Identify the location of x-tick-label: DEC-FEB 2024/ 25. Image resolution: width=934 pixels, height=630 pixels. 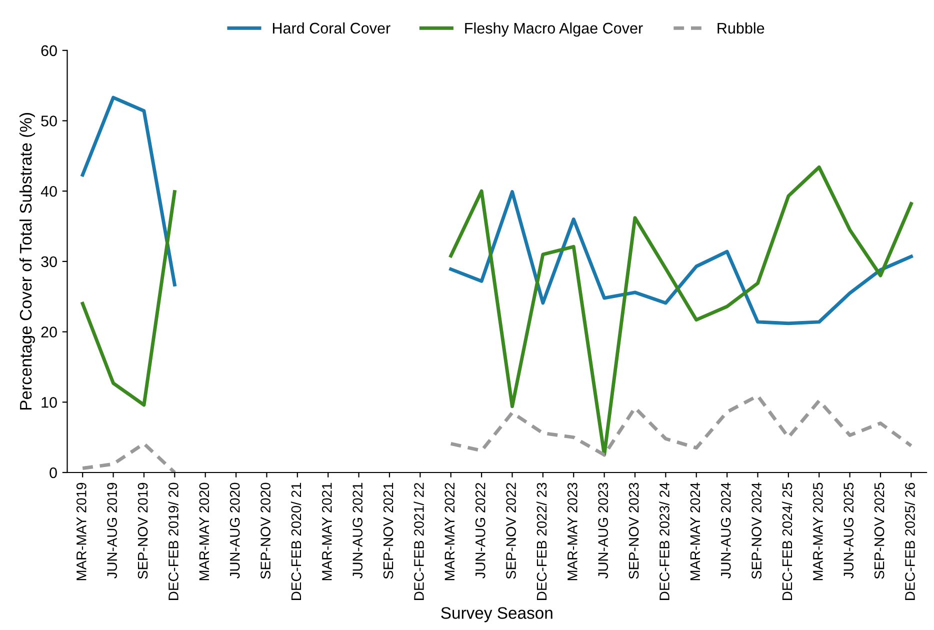
(787, 541).